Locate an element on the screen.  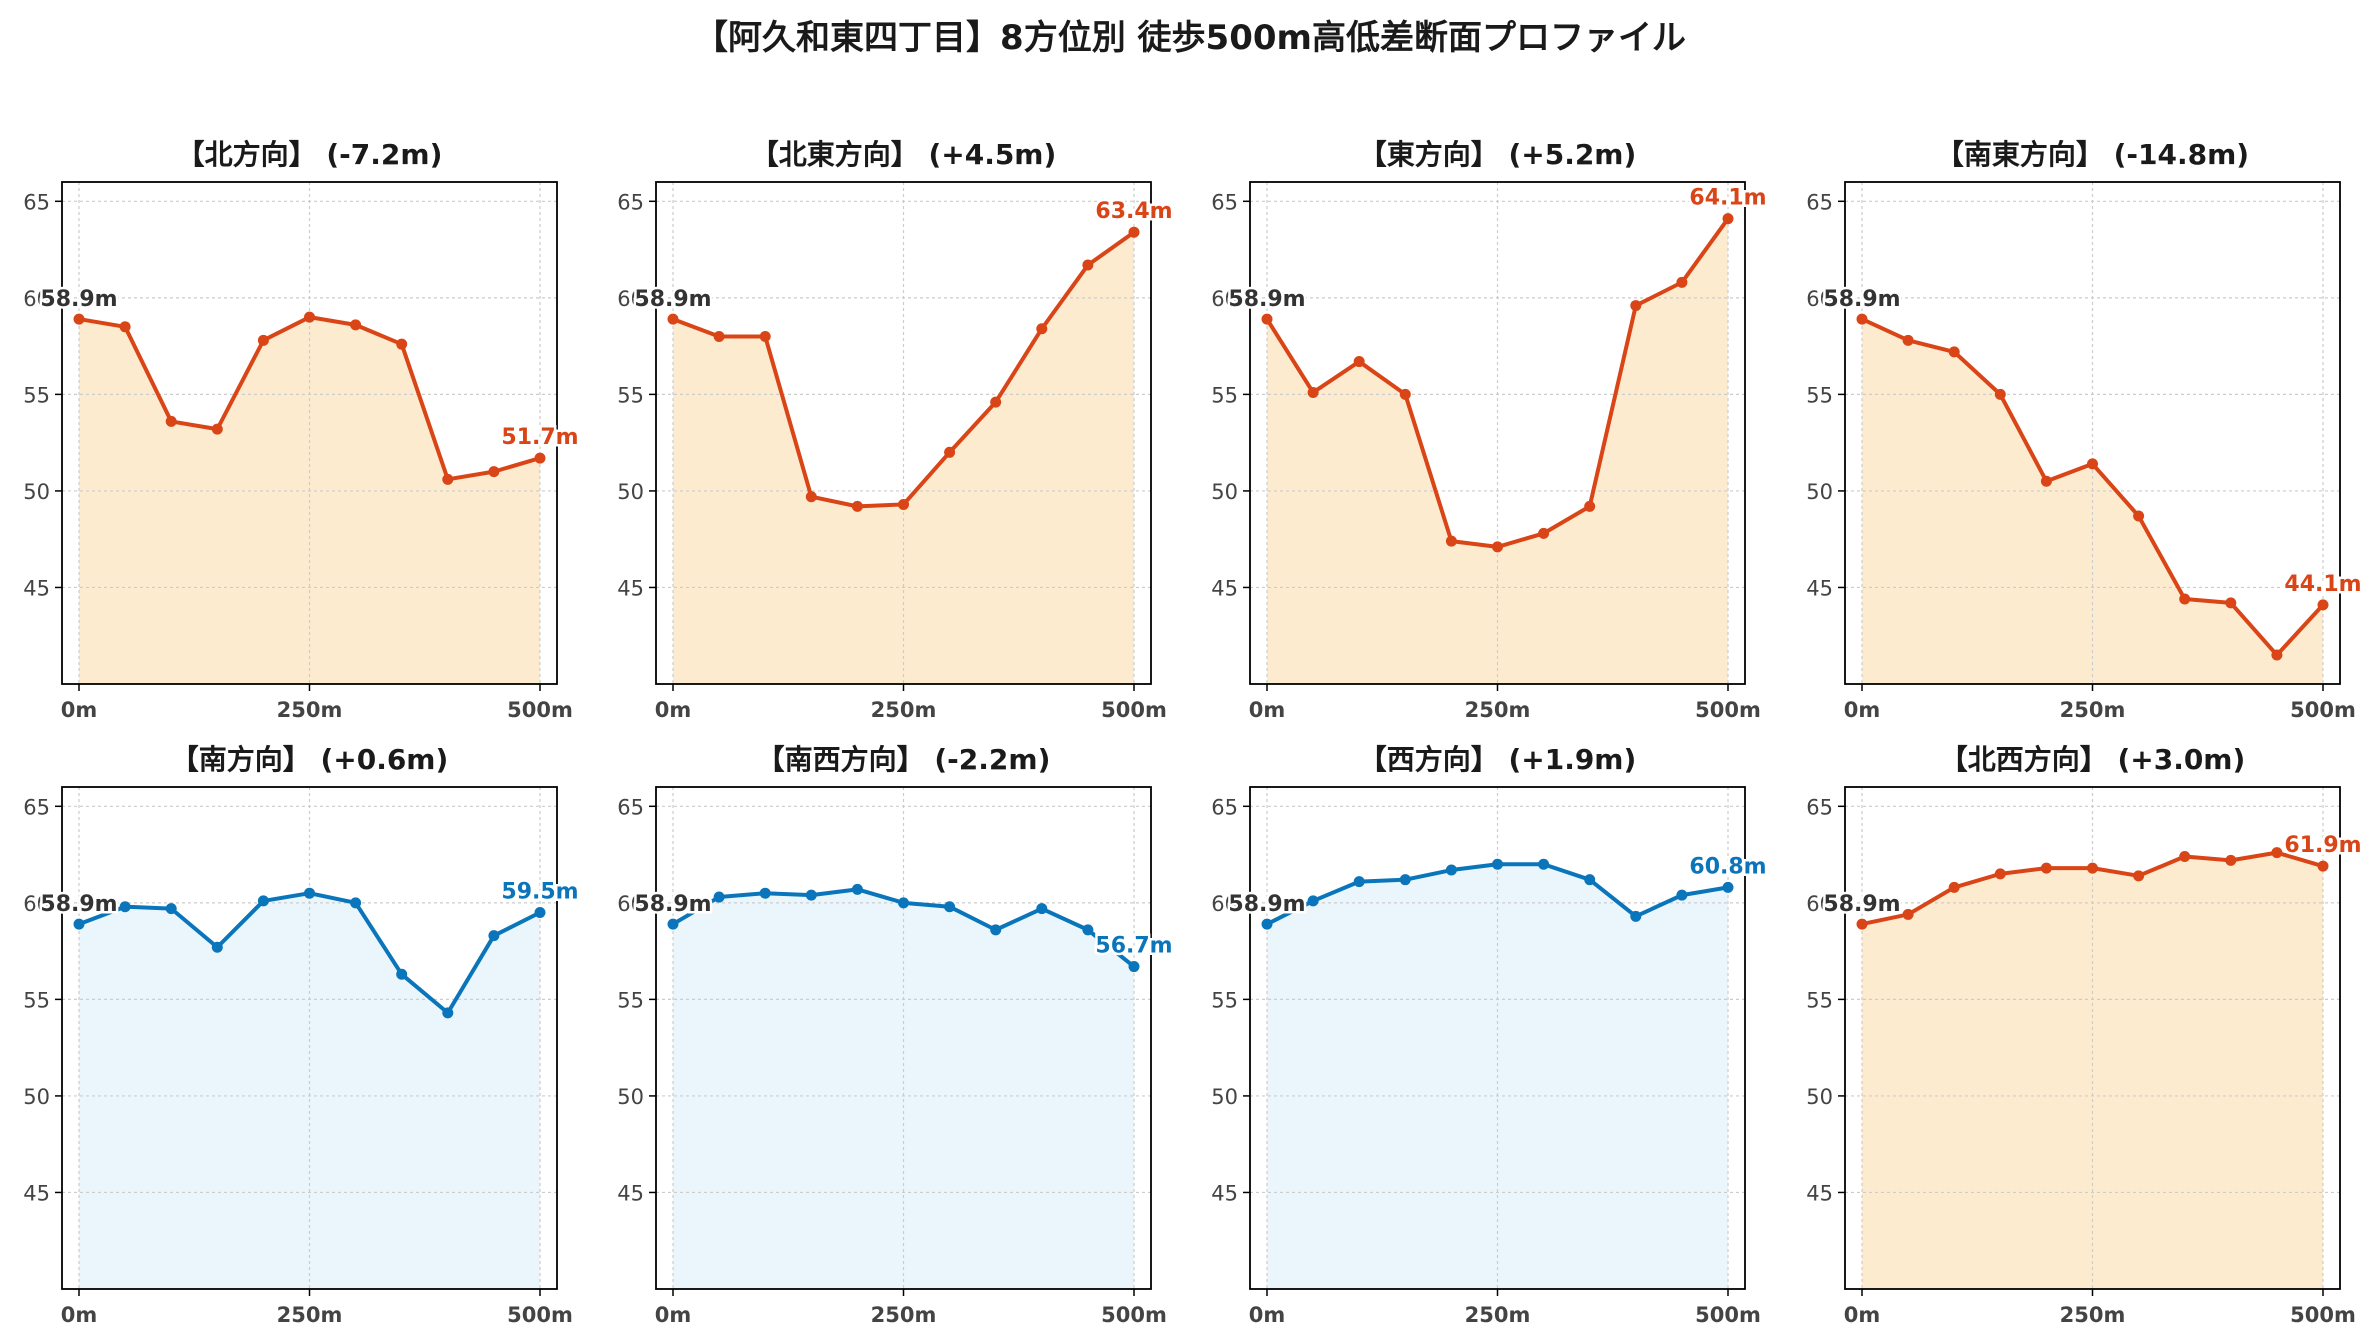
subplot-title: 【南方向】 (+0.6m) is located at coordinates (310, 759).